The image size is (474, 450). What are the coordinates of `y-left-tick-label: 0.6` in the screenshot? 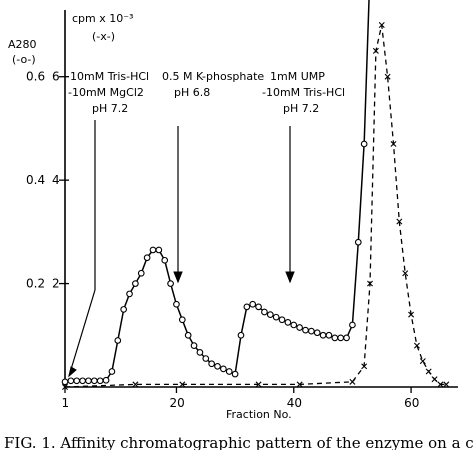 It's located at (35, 77).